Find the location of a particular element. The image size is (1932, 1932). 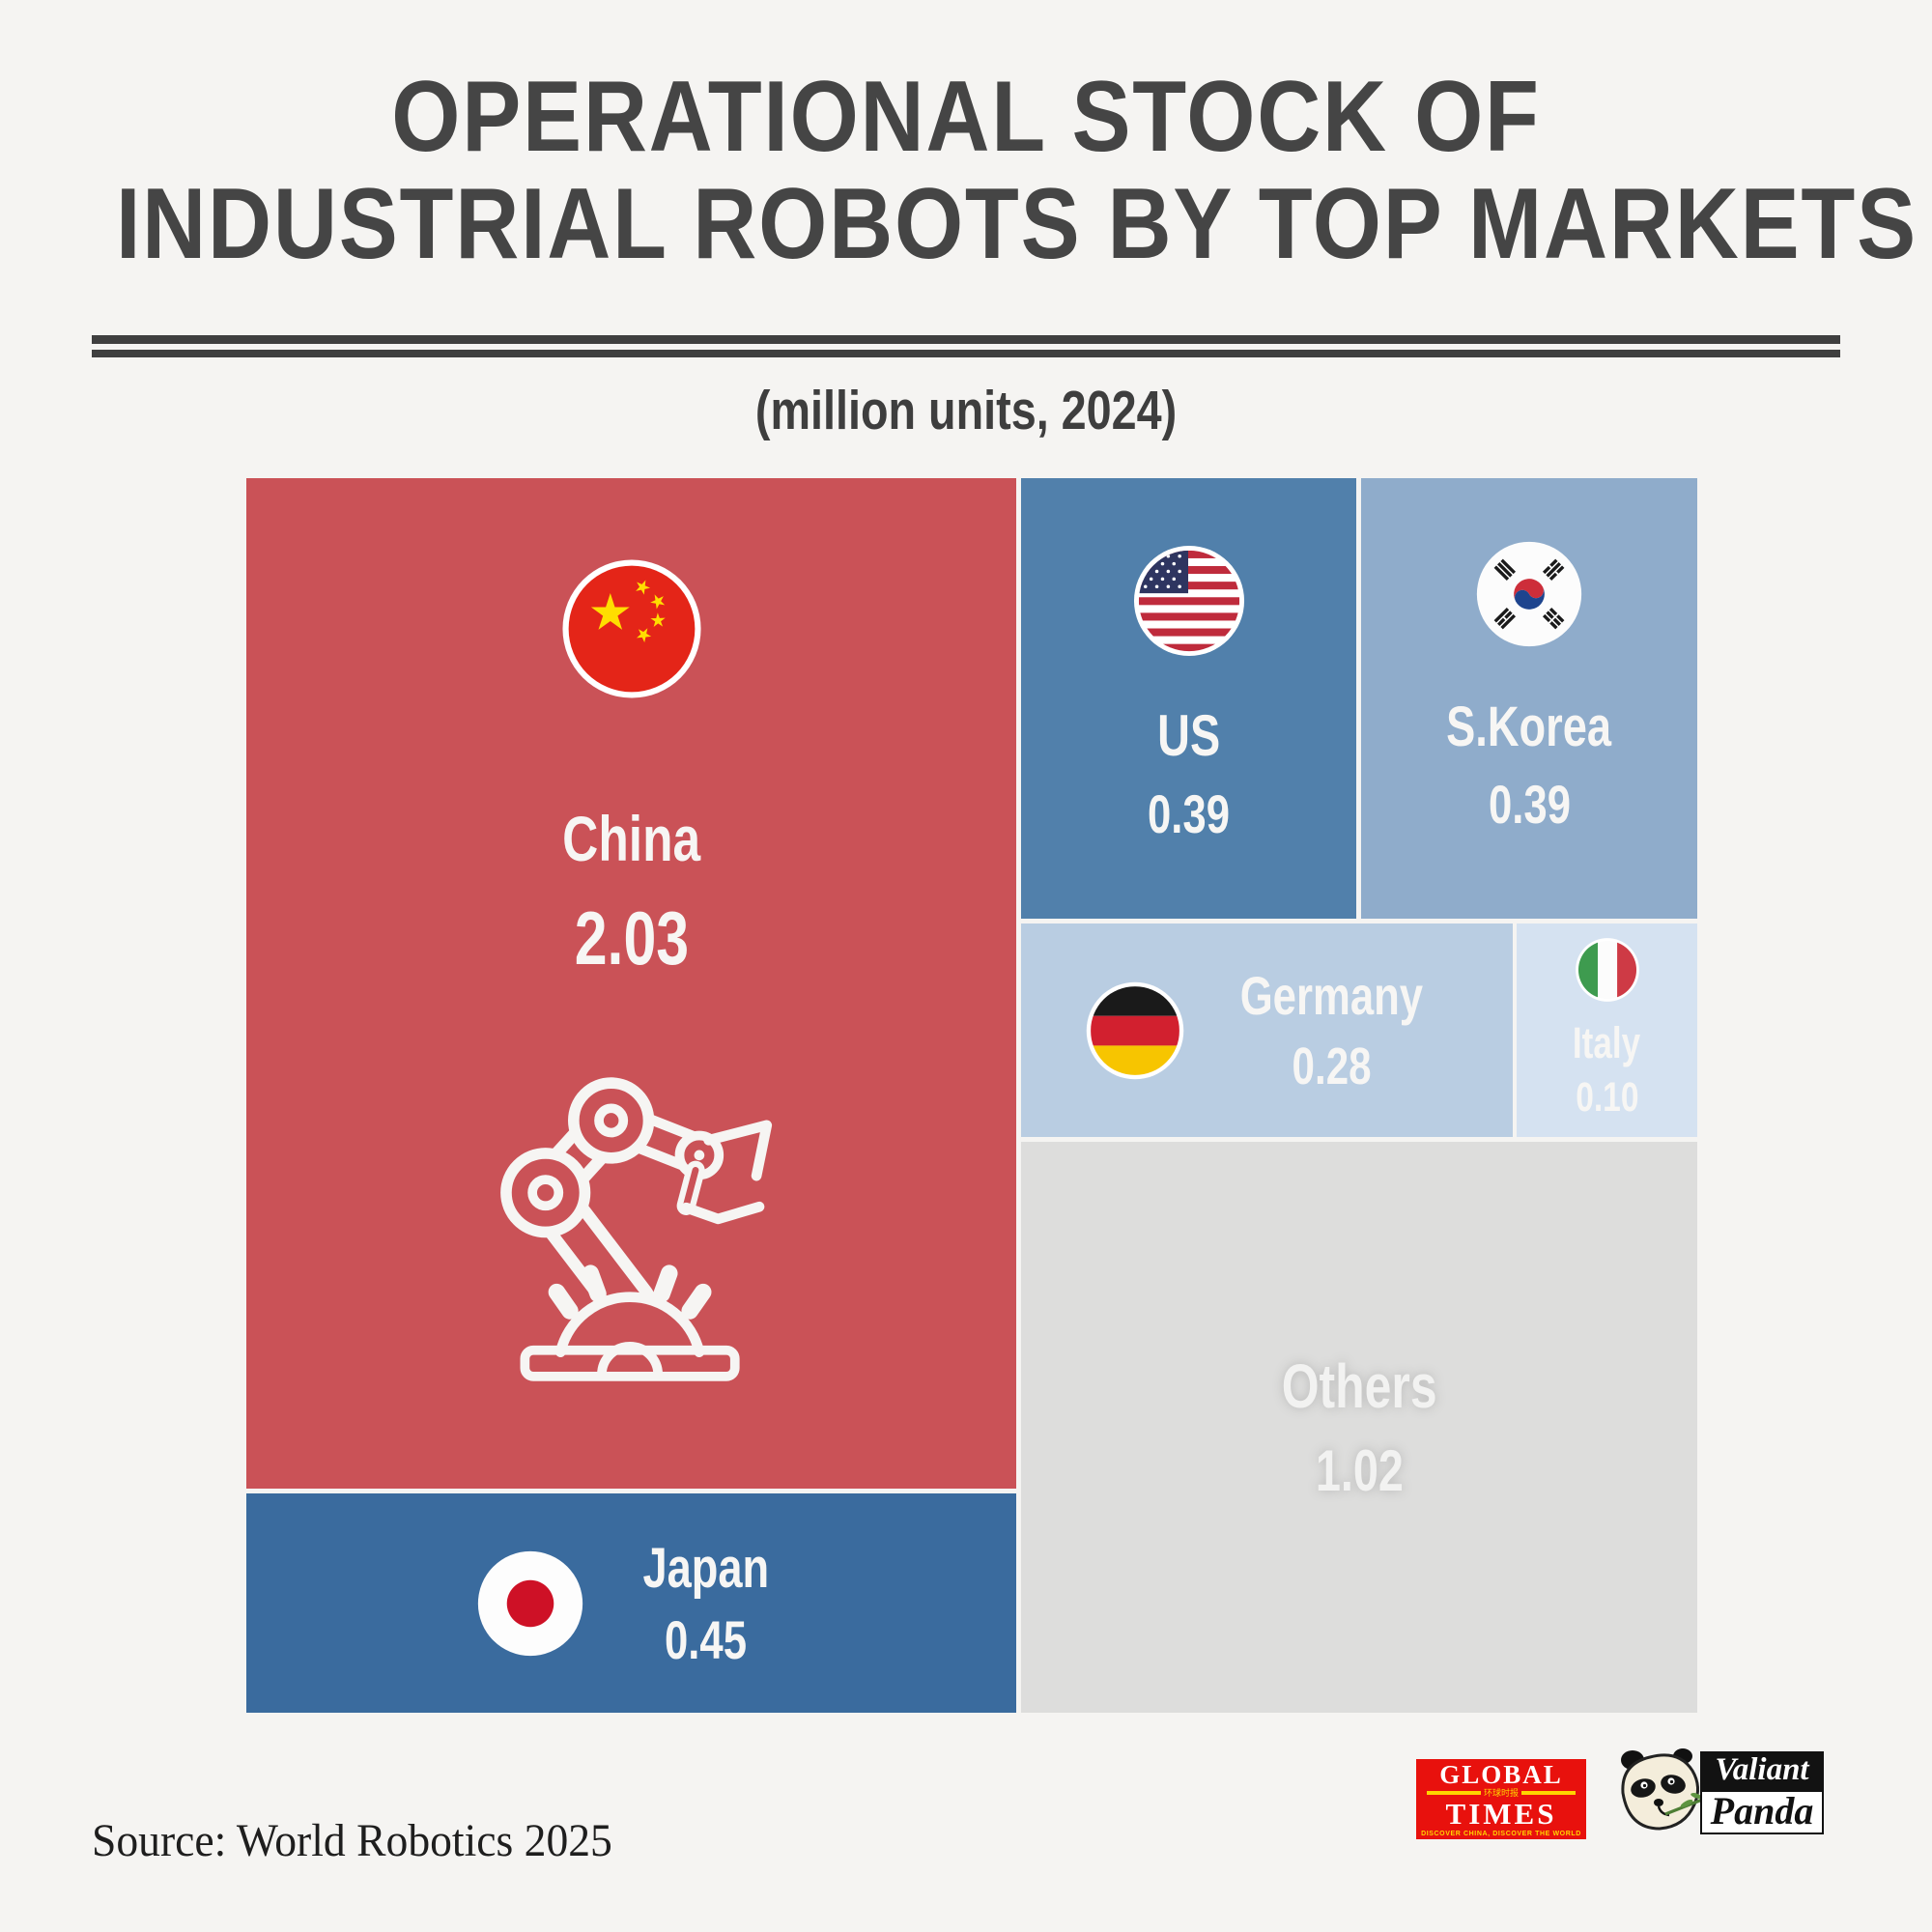

title-divider-top is located at coordinates (966, 339).